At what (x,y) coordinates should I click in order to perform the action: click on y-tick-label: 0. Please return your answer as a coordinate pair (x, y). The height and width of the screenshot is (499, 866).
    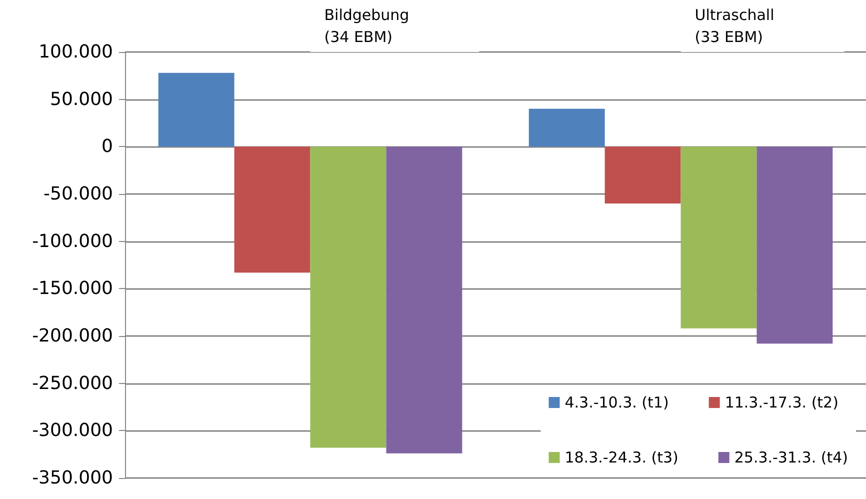
    Looking at the image, I should click on (107, 147).